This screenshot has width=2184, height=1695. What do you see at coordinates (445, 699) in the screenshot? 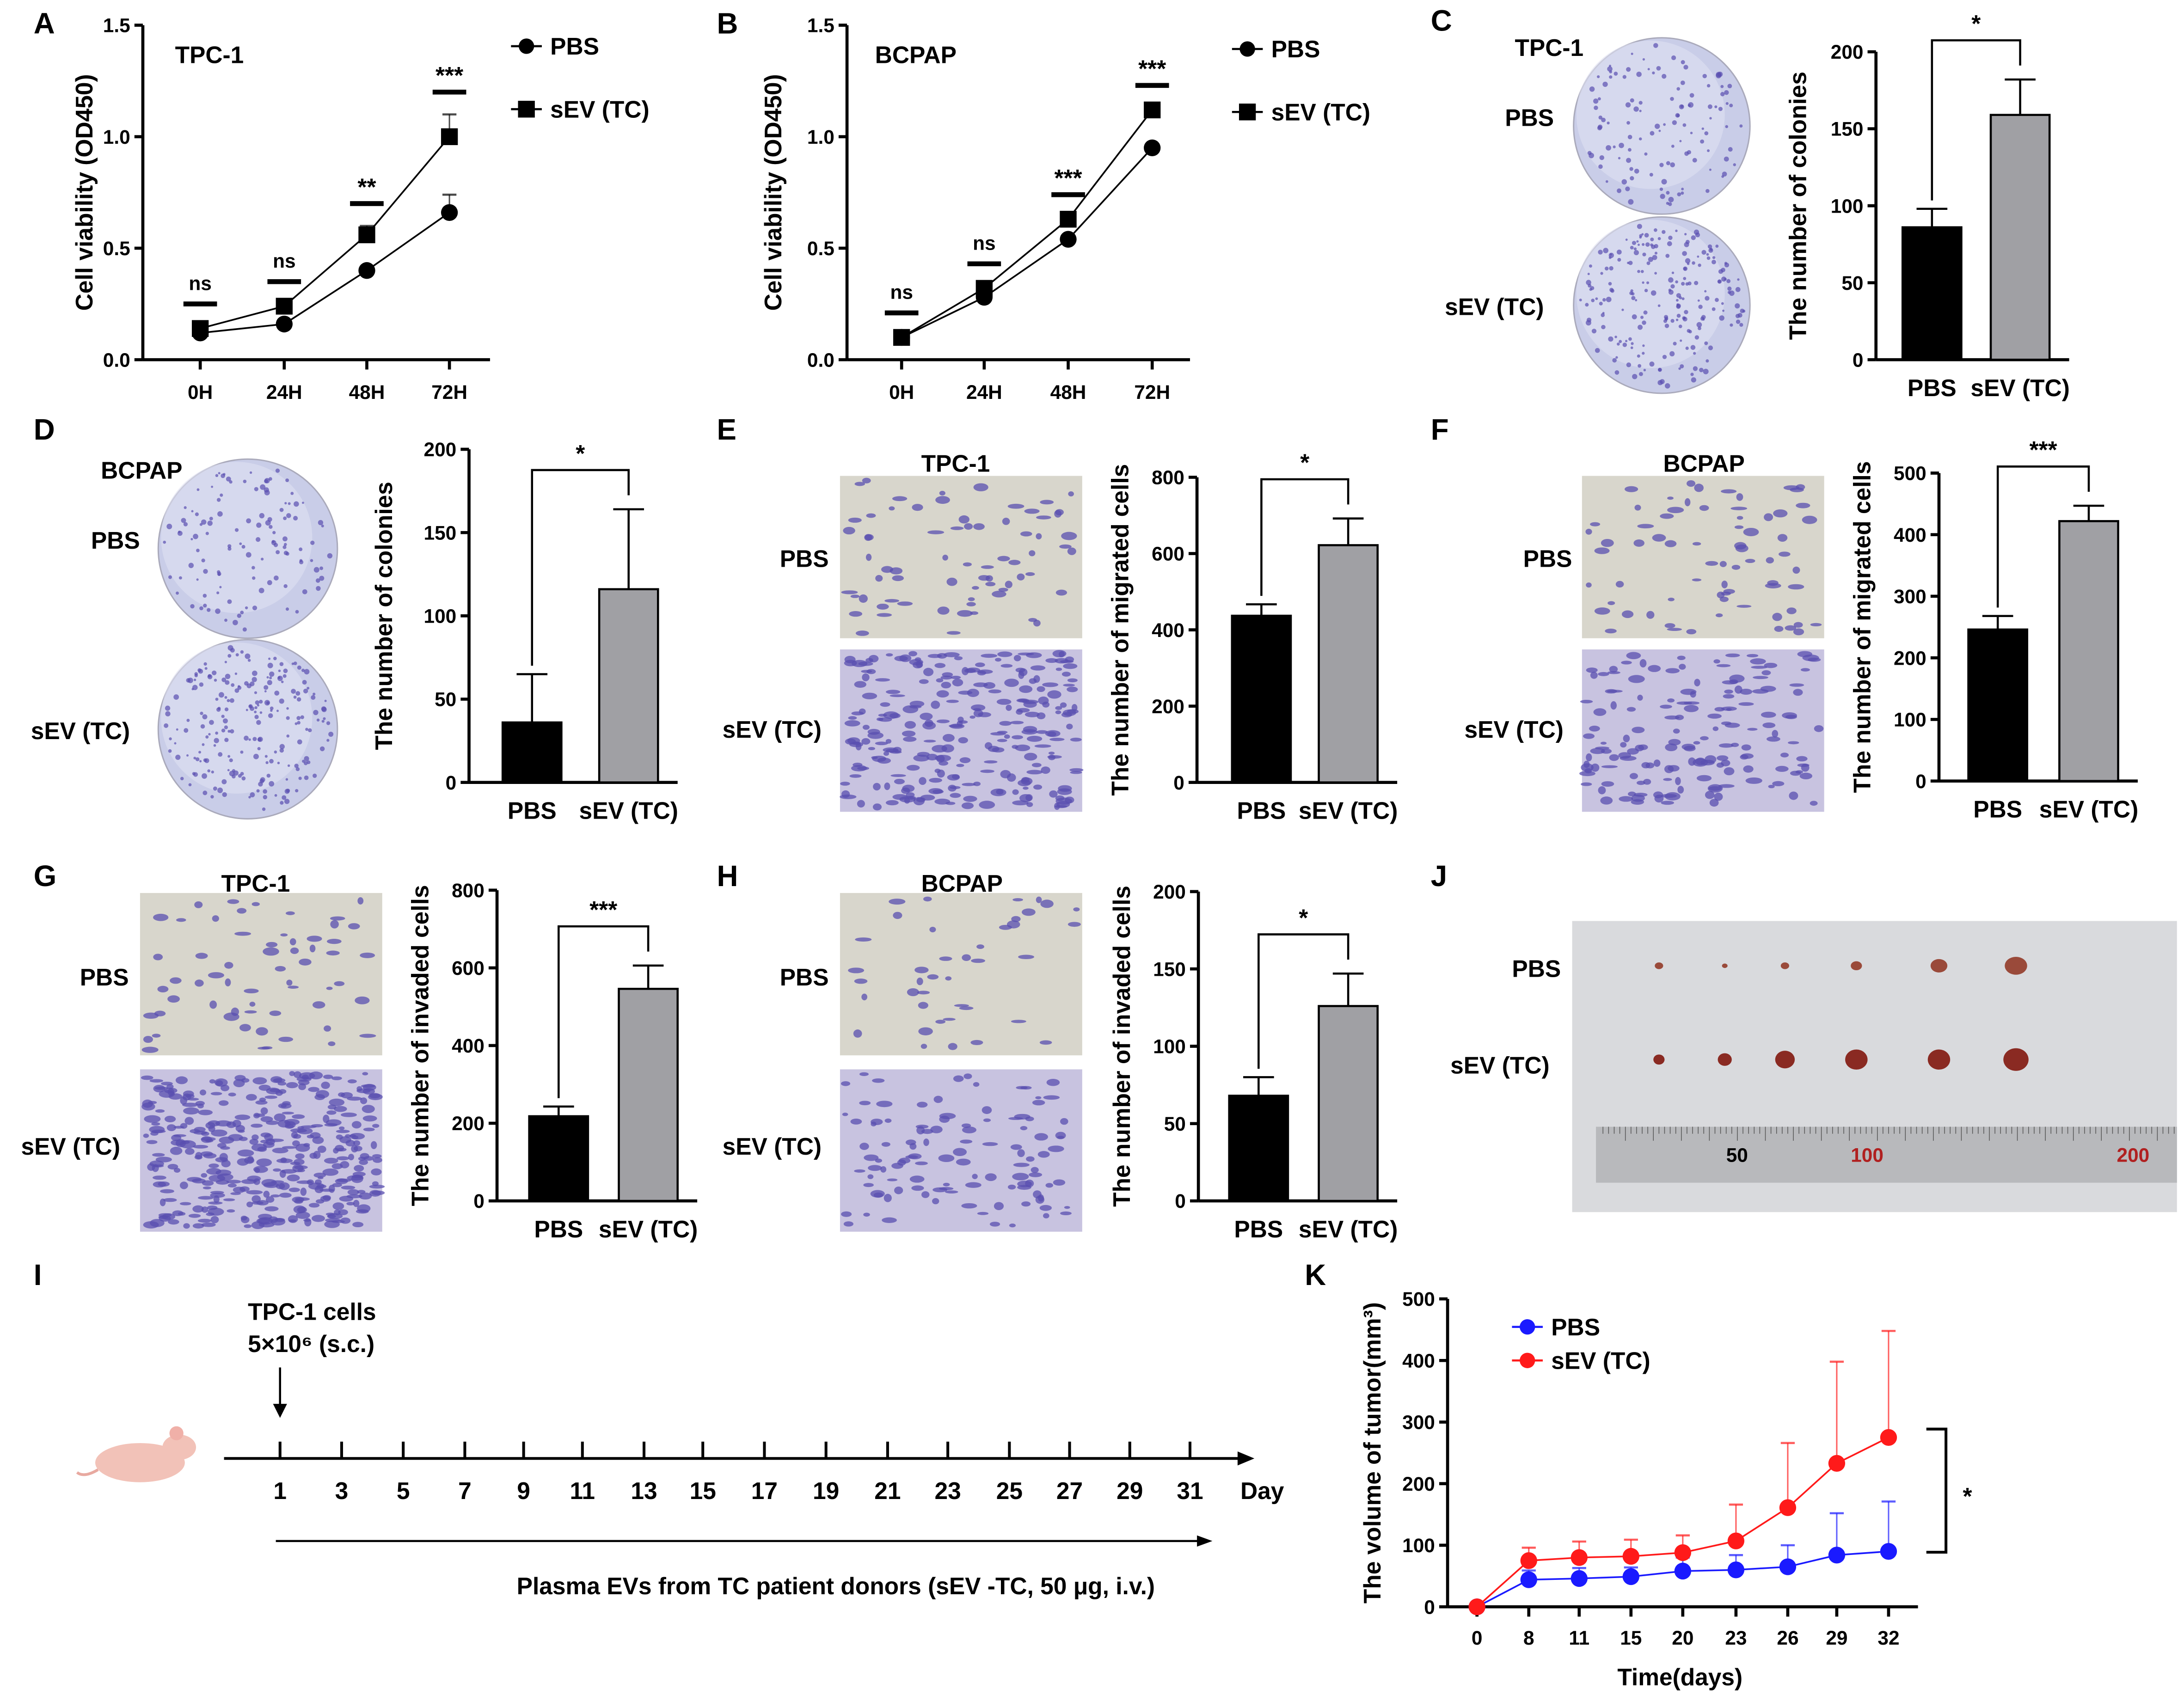
I see `y-tick-label: 50` at bounding box center [445, 699].